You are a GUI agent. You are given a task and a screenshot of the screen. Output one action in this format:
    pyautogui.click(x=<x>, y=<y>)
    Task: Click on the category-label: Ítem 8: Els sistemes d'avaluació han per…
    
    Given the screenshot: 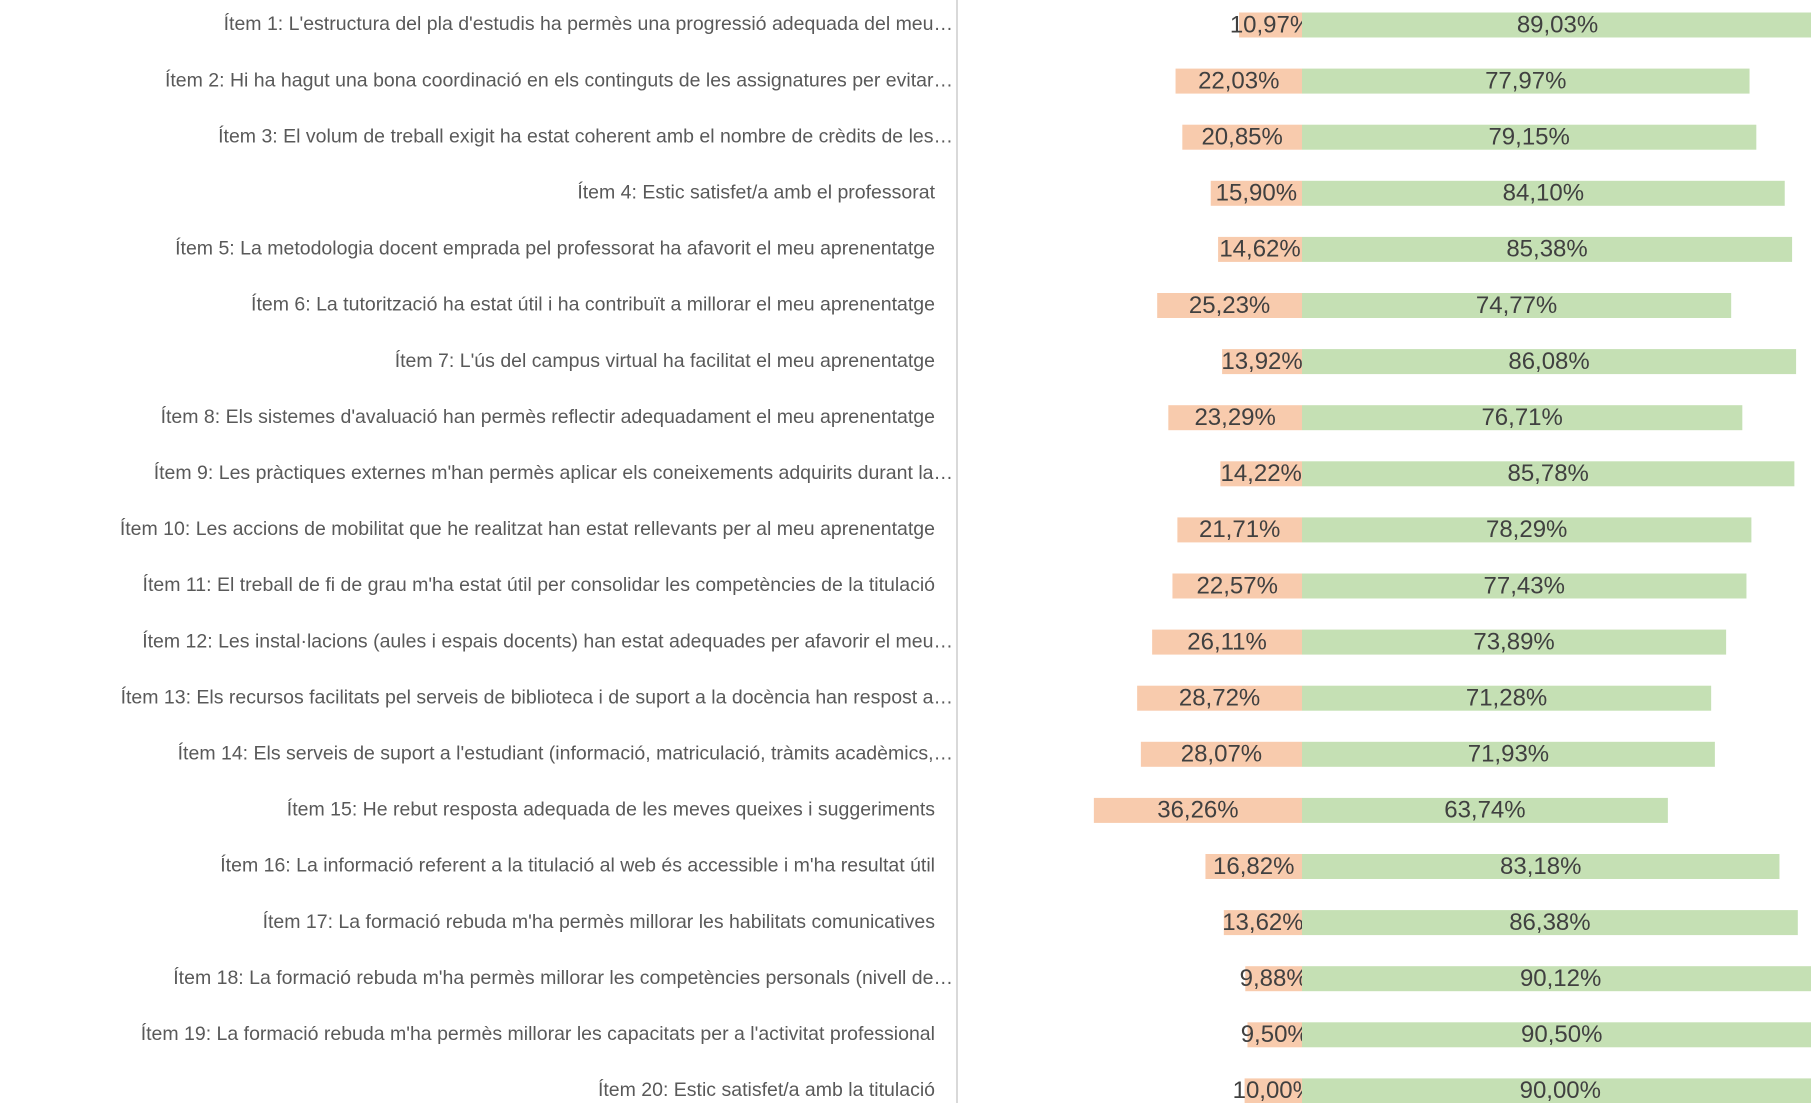 What is the action you would take?
    pyautogui.click(x=548, y=416)
    